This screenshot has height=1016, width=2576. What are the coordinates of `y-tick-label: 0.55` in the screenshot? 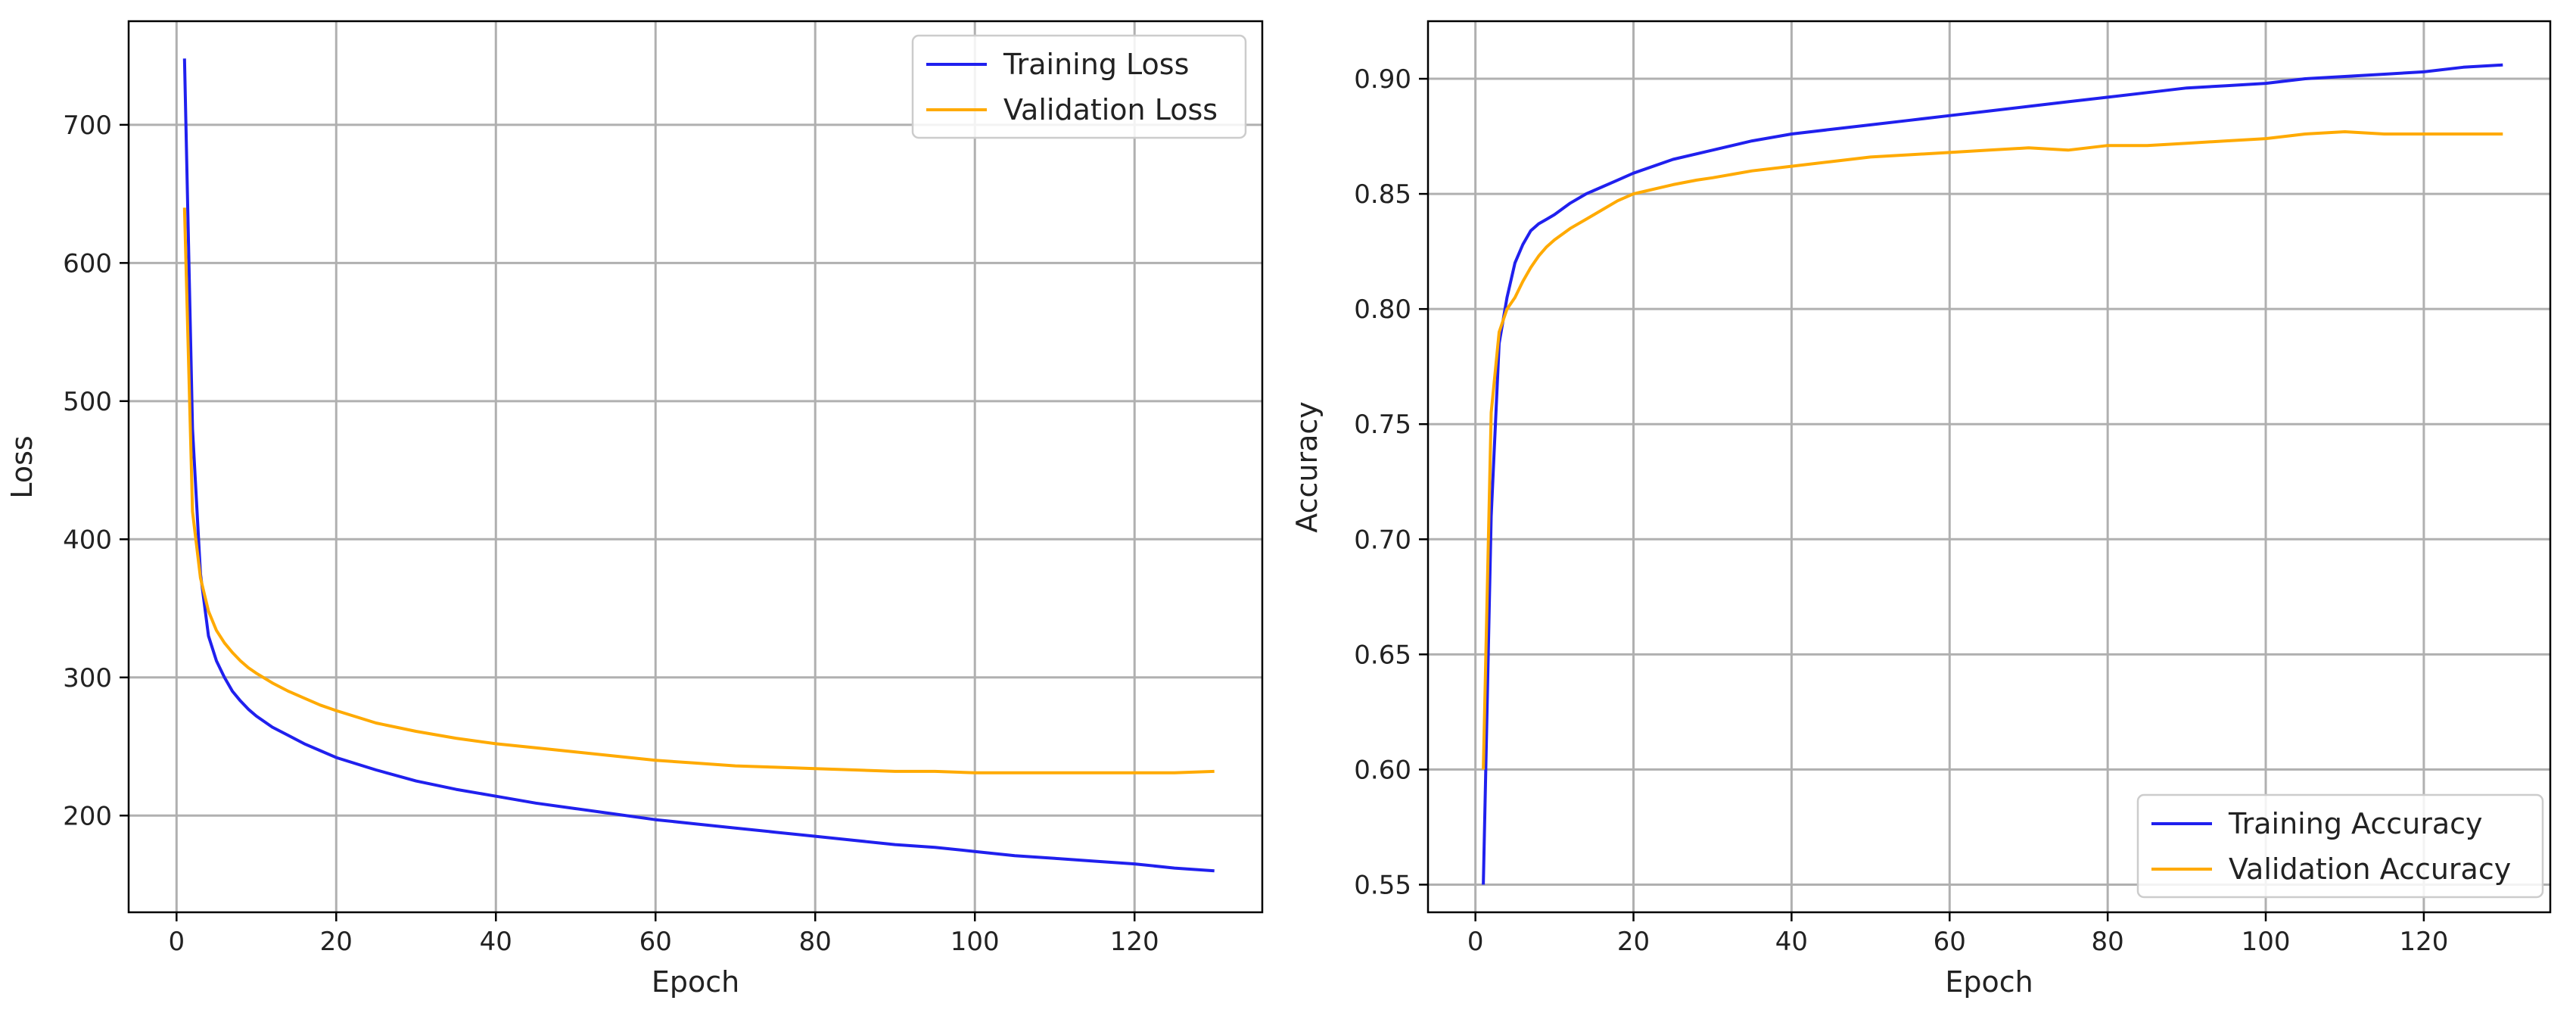 It's located at (1382, 886).